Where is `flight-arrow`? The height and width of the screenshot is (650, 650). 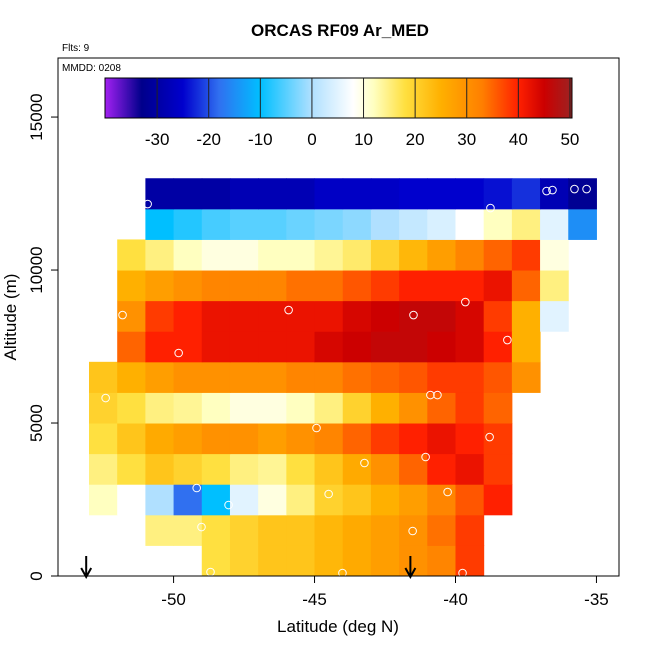 flight-arrow is located at coordinates (86, 568).